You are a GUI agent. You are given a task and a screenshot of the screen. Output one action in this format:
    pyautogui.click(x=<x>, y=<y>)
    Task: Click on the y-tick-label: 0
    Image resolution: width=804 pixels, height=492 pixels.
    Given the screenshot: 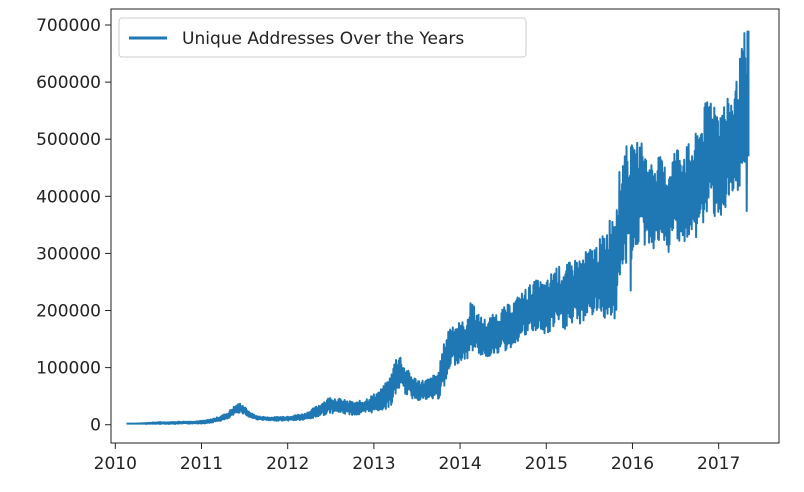 What is the action you would take?
    pyautogui.click(x=95, y=426)
    